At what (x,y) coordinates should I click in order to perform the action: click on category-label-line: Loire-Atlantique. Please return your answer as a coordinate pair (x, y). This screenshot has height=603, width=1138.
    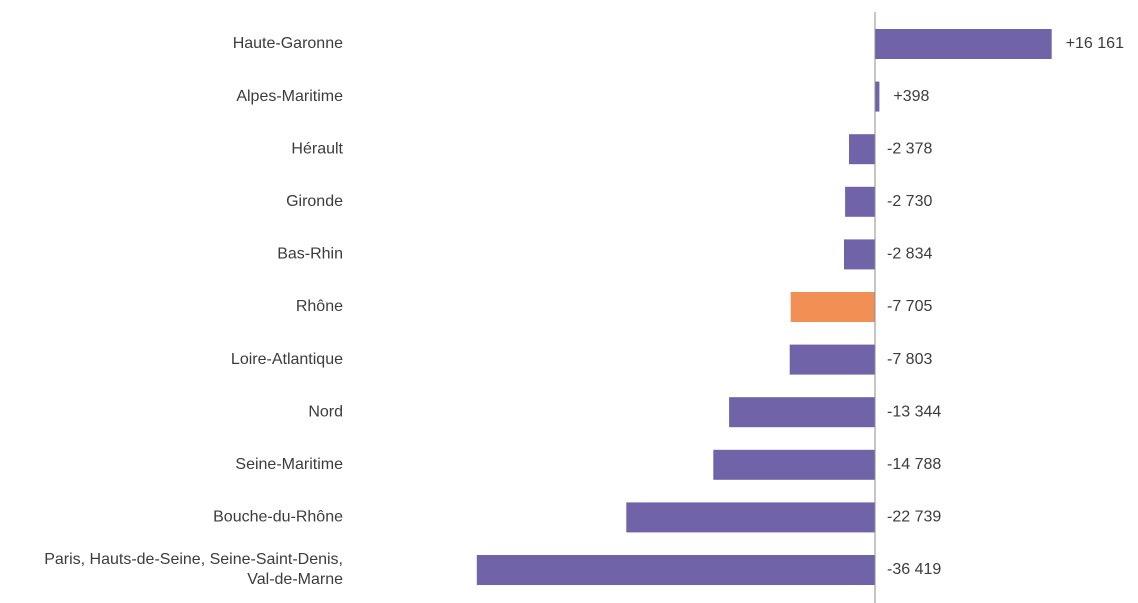
    Looking at the image, I should click on (287, 359).